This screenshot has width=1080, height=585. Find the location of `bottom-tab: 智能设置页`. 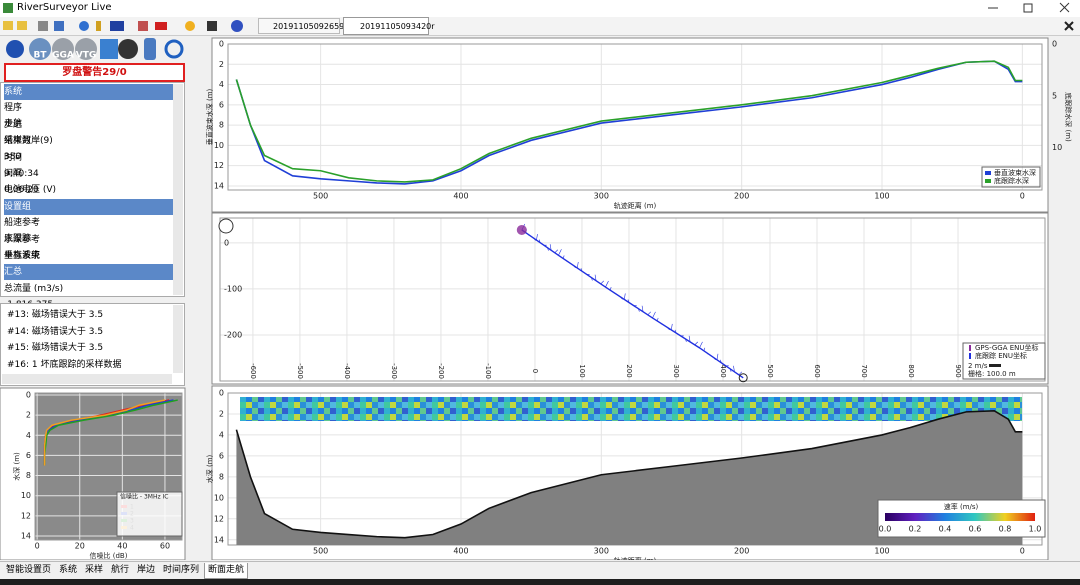

bottom-tab: 智能设置页 is located at coordinates (29, 570).